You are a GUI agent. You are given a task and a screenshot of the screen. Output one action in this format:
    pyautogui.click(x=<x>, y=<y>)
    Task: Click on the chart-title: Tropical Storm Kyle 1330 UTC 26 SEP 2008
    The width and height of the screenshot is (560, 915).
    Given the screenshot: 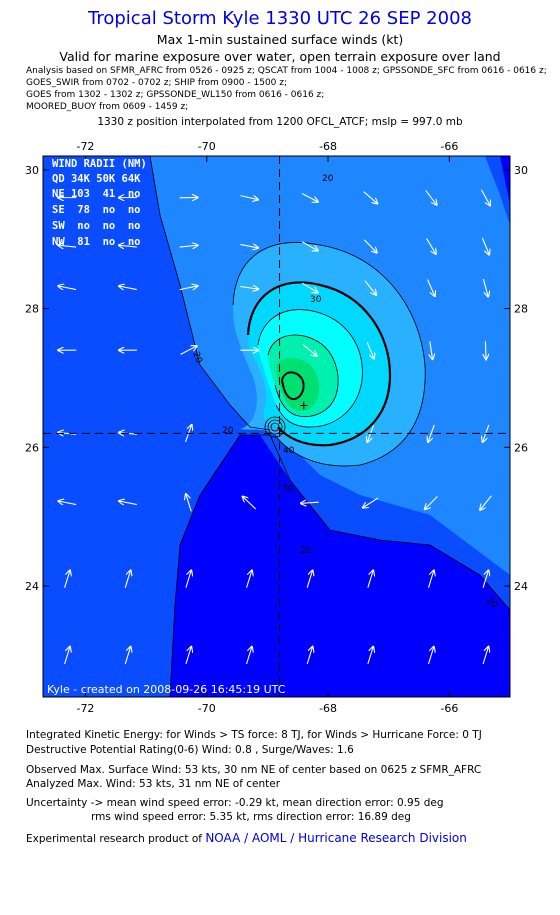 What is the action you would take?
    pyautogui.click(x=280, y=18)
    